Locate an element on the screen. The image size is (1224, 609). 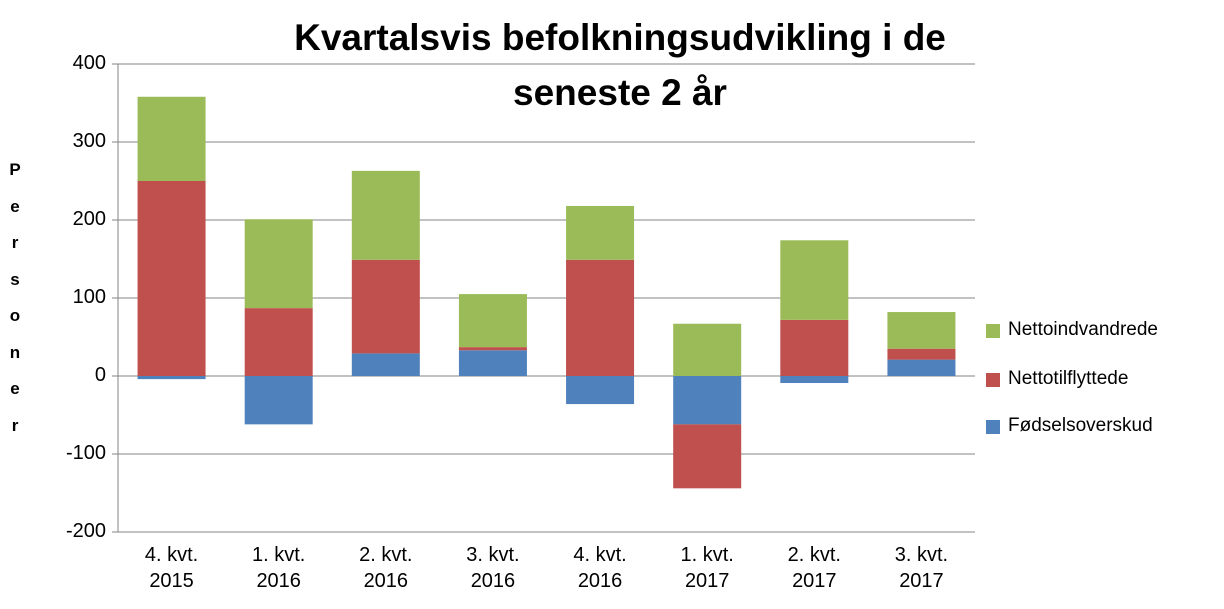
legend-label: Nettoindvandrede is located at coordinates (1083, 329).